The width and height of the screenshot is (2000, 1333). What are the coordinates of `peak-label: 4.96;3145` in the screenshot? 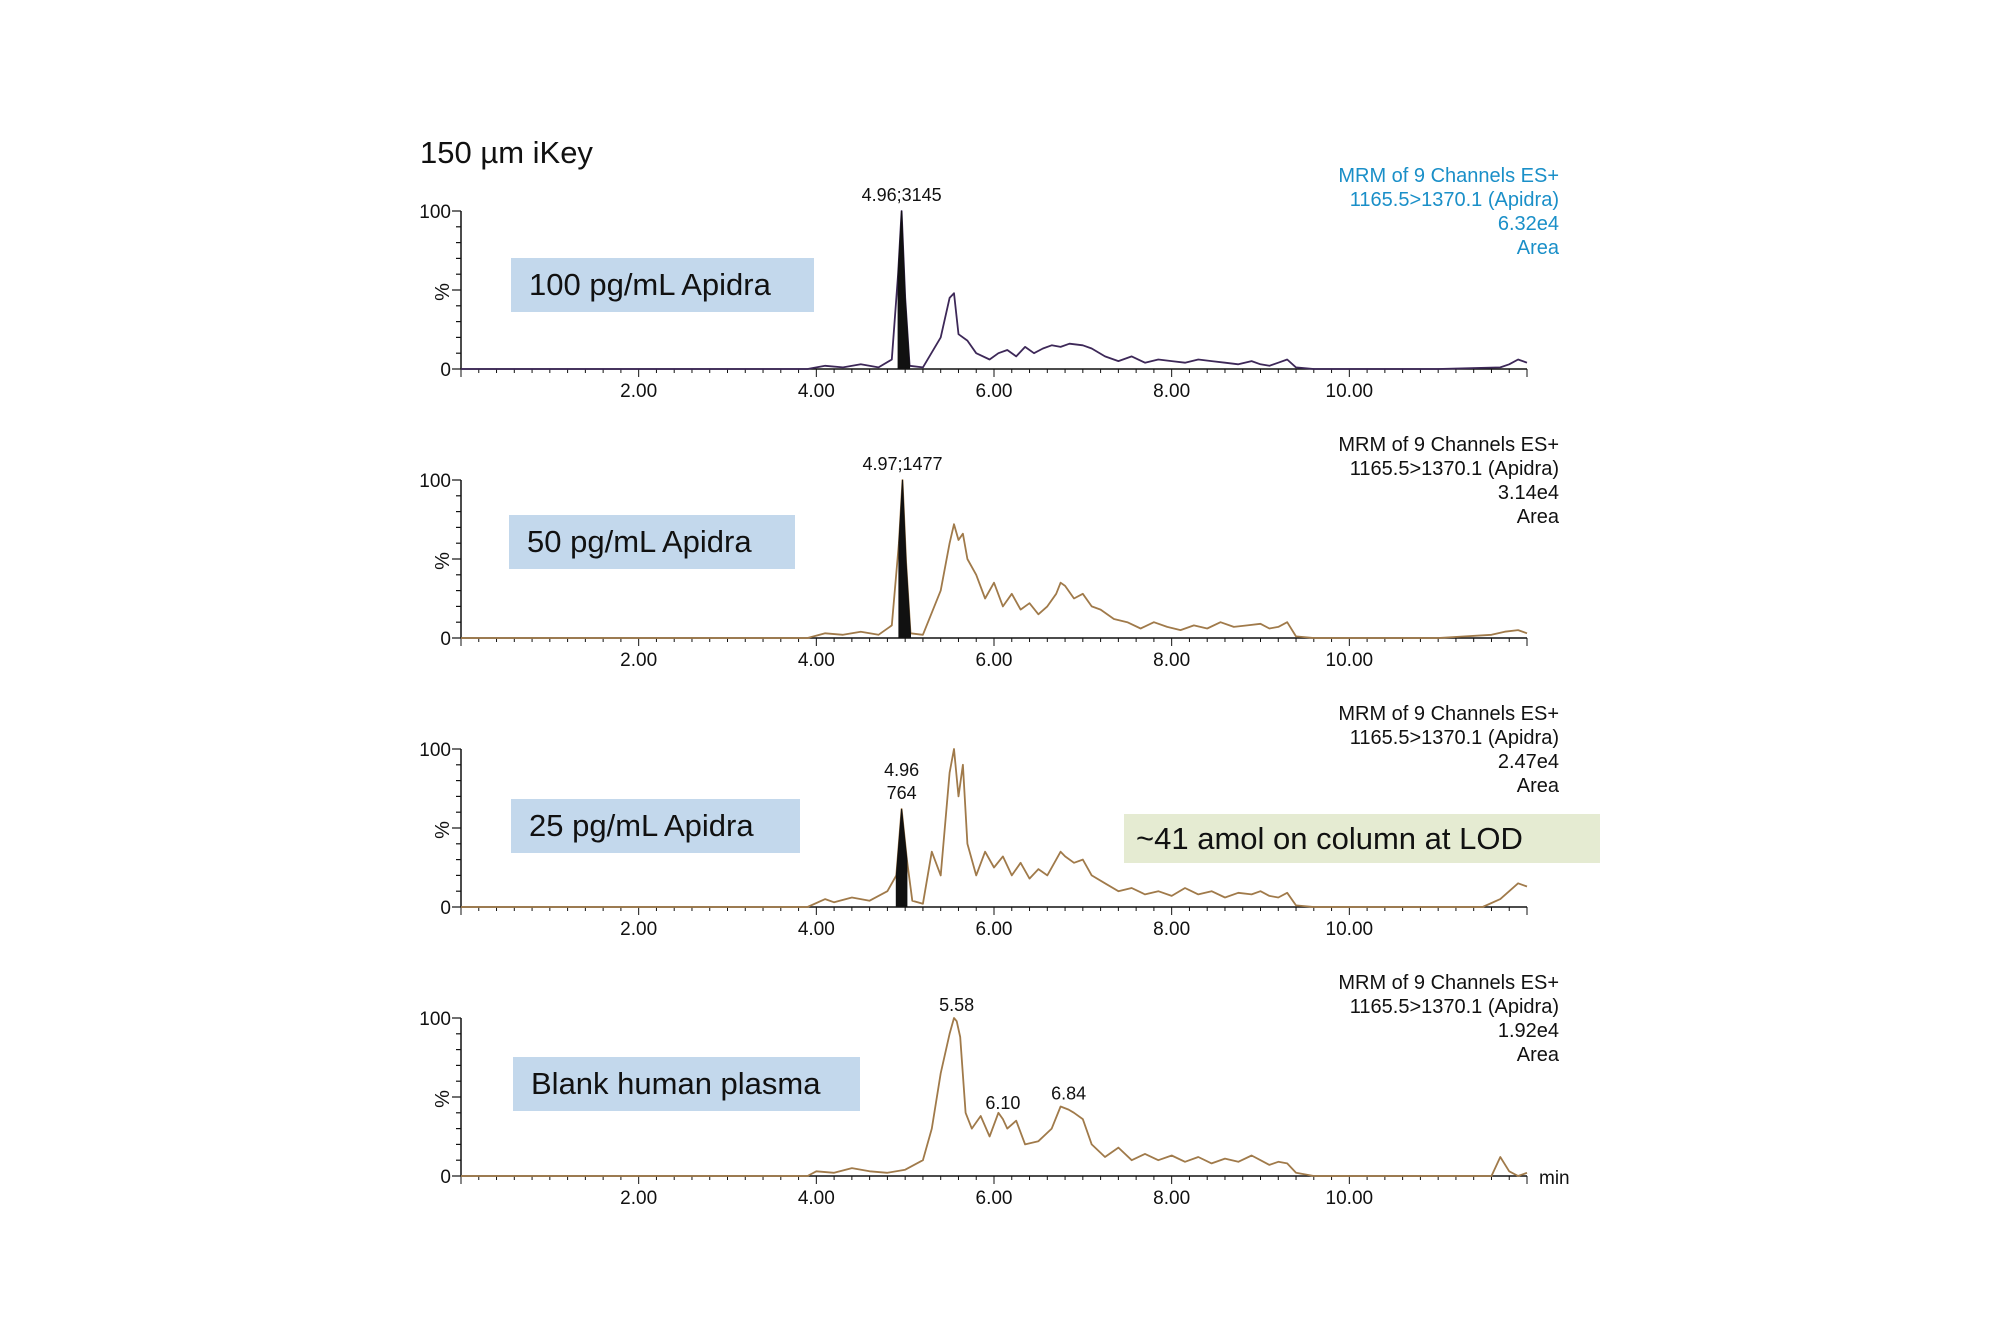 It's located at (902, 195).